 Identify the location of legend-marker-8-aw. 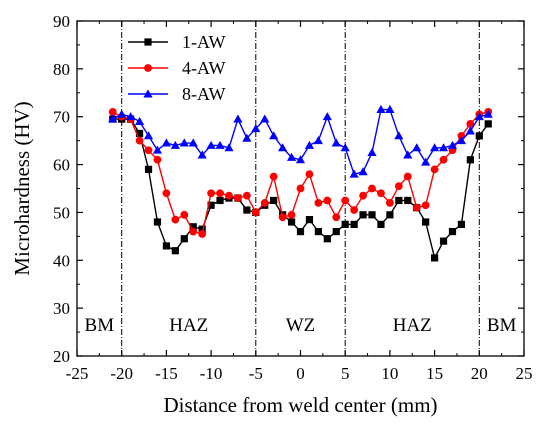
(148, 93).